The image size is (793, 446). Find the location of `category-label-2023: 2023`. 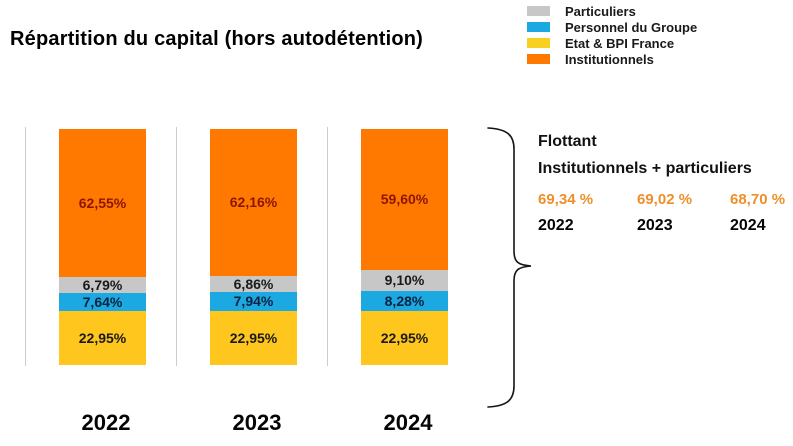

category-label-2023: 2023 is located at coordinates (257, 422).